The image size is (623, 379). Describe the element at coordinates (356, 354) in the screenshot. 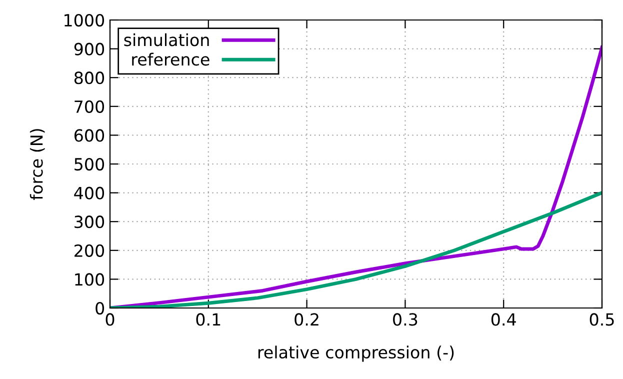

I see `x-axis-title: relative compression (-)` at that location.